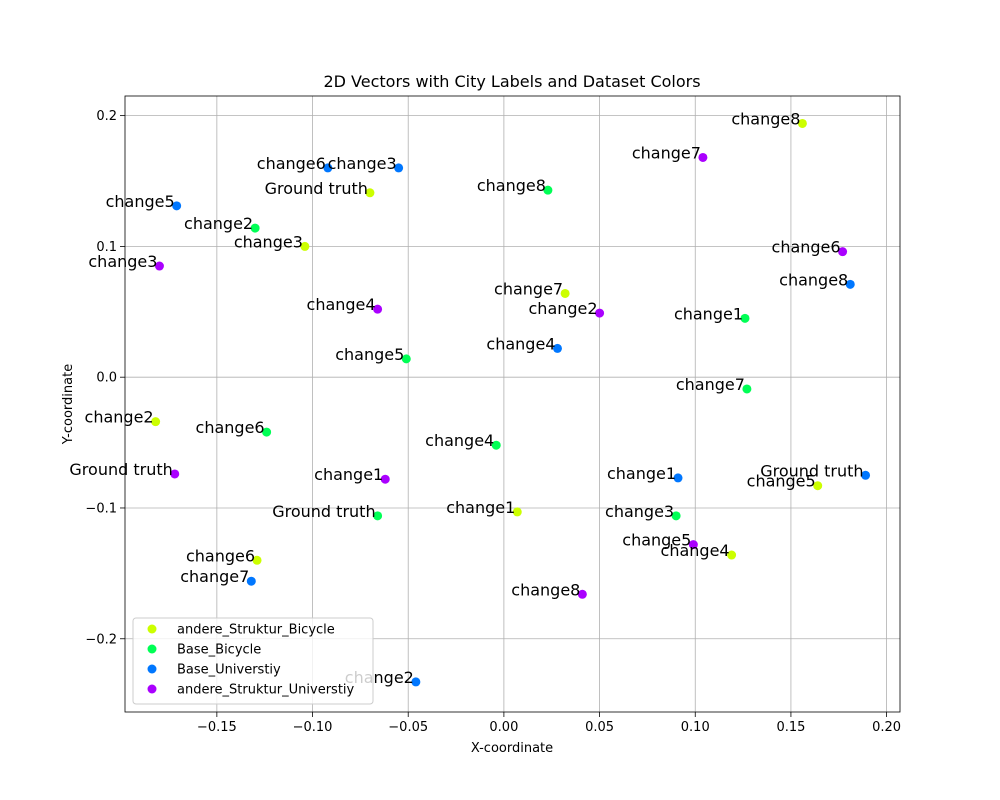 Image resolution: width=1000 pixels, height=800 pixels. I want to click on legend-entry: andere_Struktur_Bicycle, so click(256, 630).